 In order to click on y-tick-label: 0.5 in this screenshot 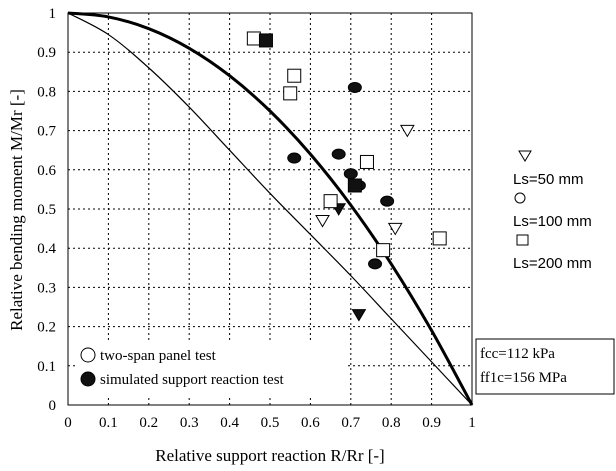, I will do `click(46, 210)`.